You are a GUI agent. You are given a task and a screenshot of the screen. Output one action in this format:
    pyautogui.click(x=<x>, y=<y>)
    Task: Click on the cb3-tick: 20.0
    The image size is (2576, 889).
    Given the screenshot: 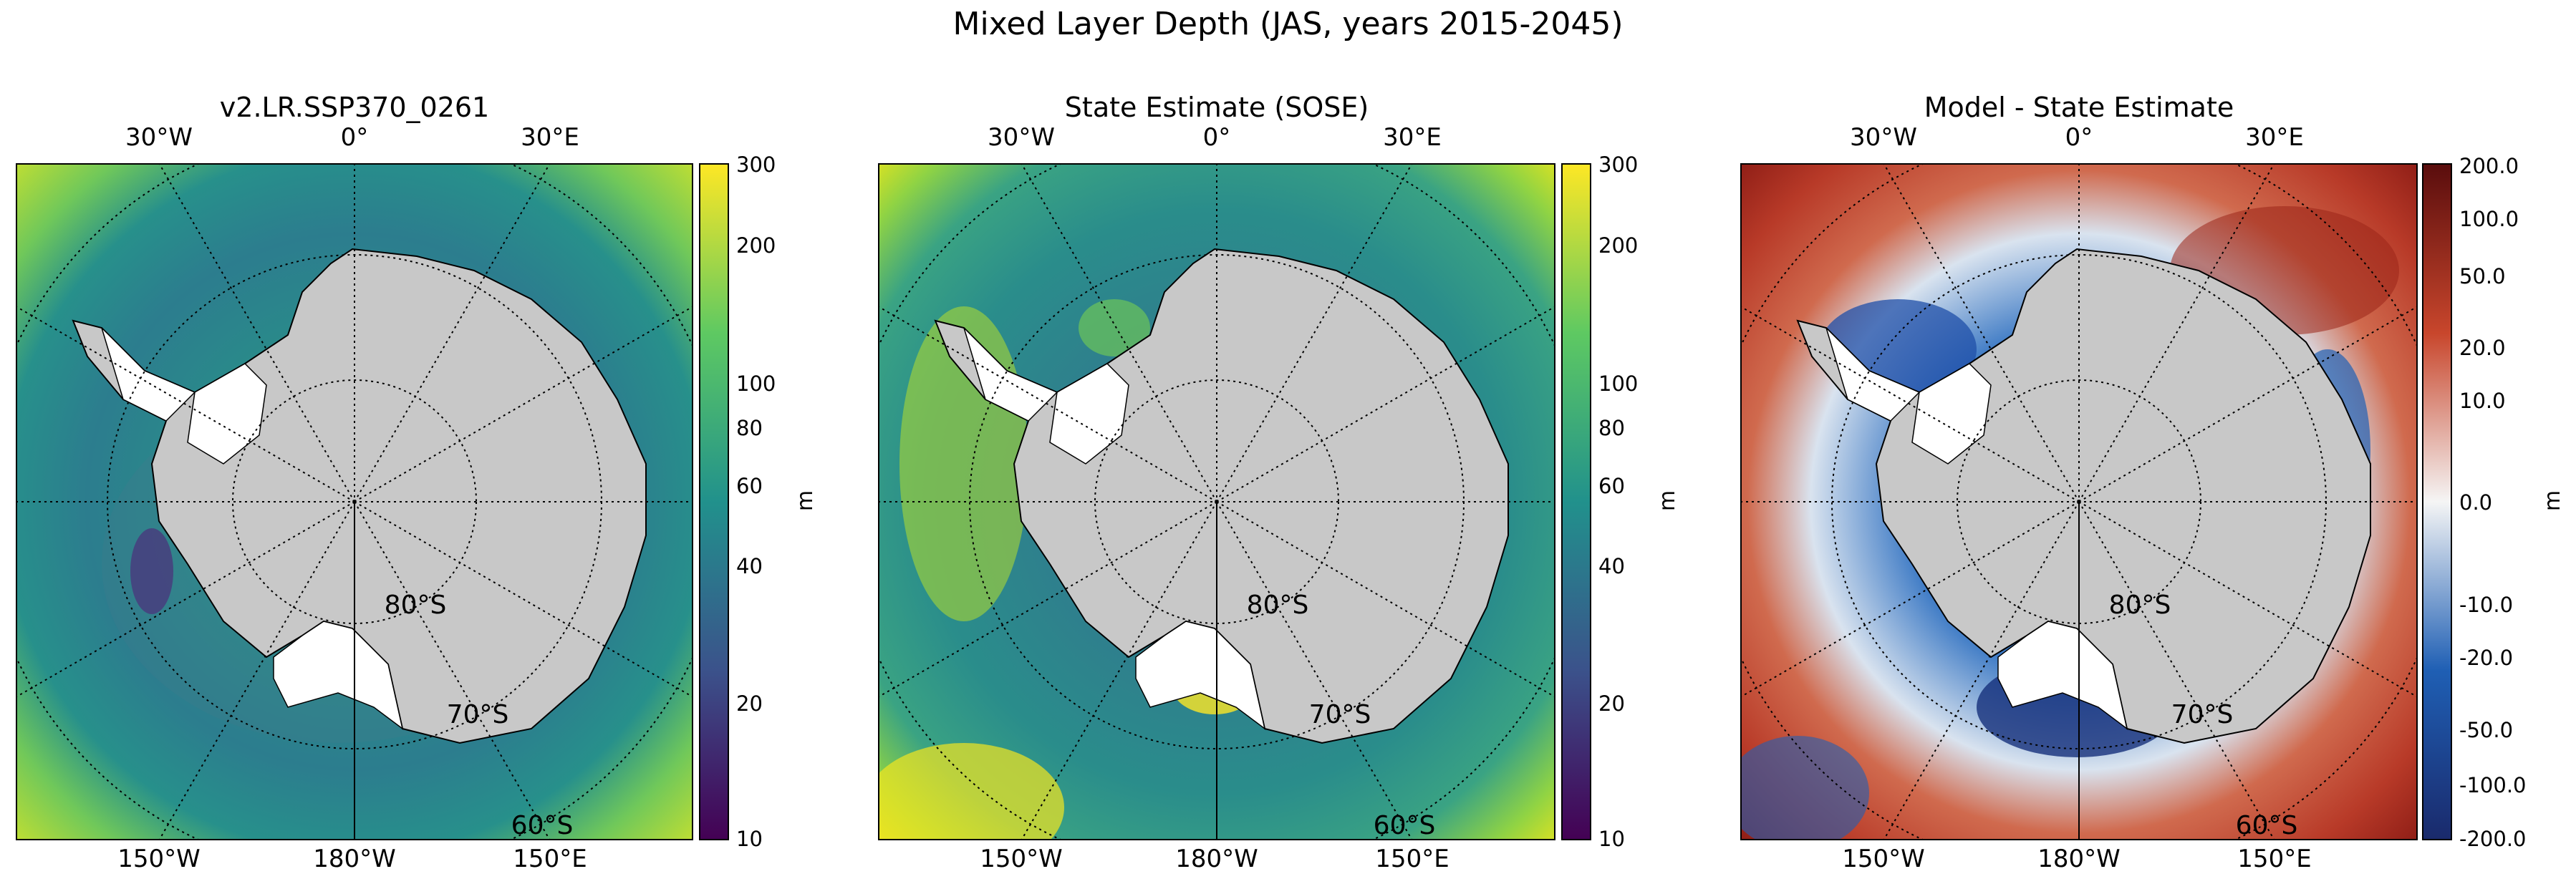 What is the action you would take?
    pyautogui.click(x=2482, y=348)
    